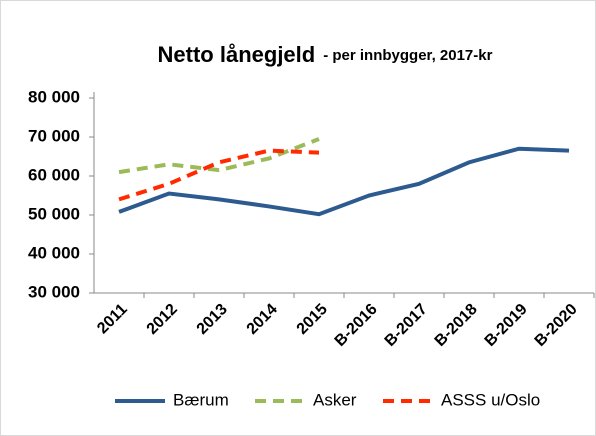 This screenshot has height=436, width=596. What do you see at coordinates (201, 399) in the screenshot?
I see `legend-label: Bærum` at bounding box center [201, 399].